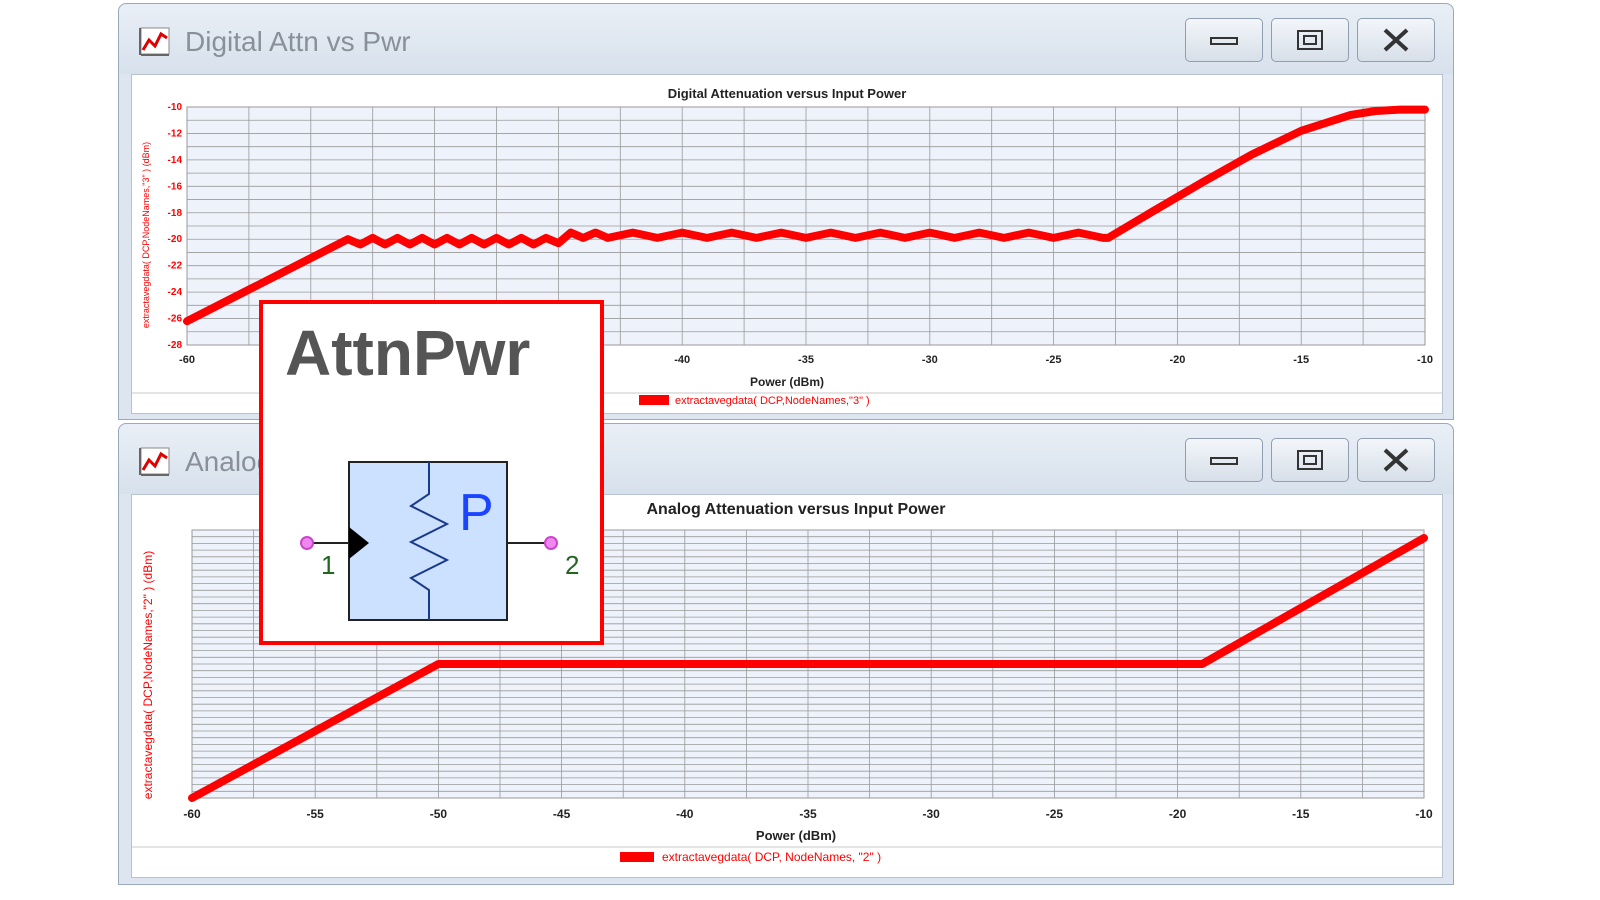 This screenshot has height=900, width=1600. Describe the element at coordinates (175, 213) in the screenshot. I see `y-tick-label: -18` at that location.